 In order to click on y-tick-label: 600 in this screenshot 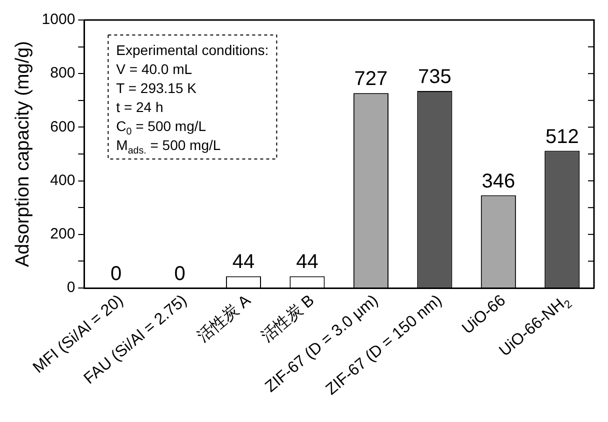, I will do `click(63, 127)`.